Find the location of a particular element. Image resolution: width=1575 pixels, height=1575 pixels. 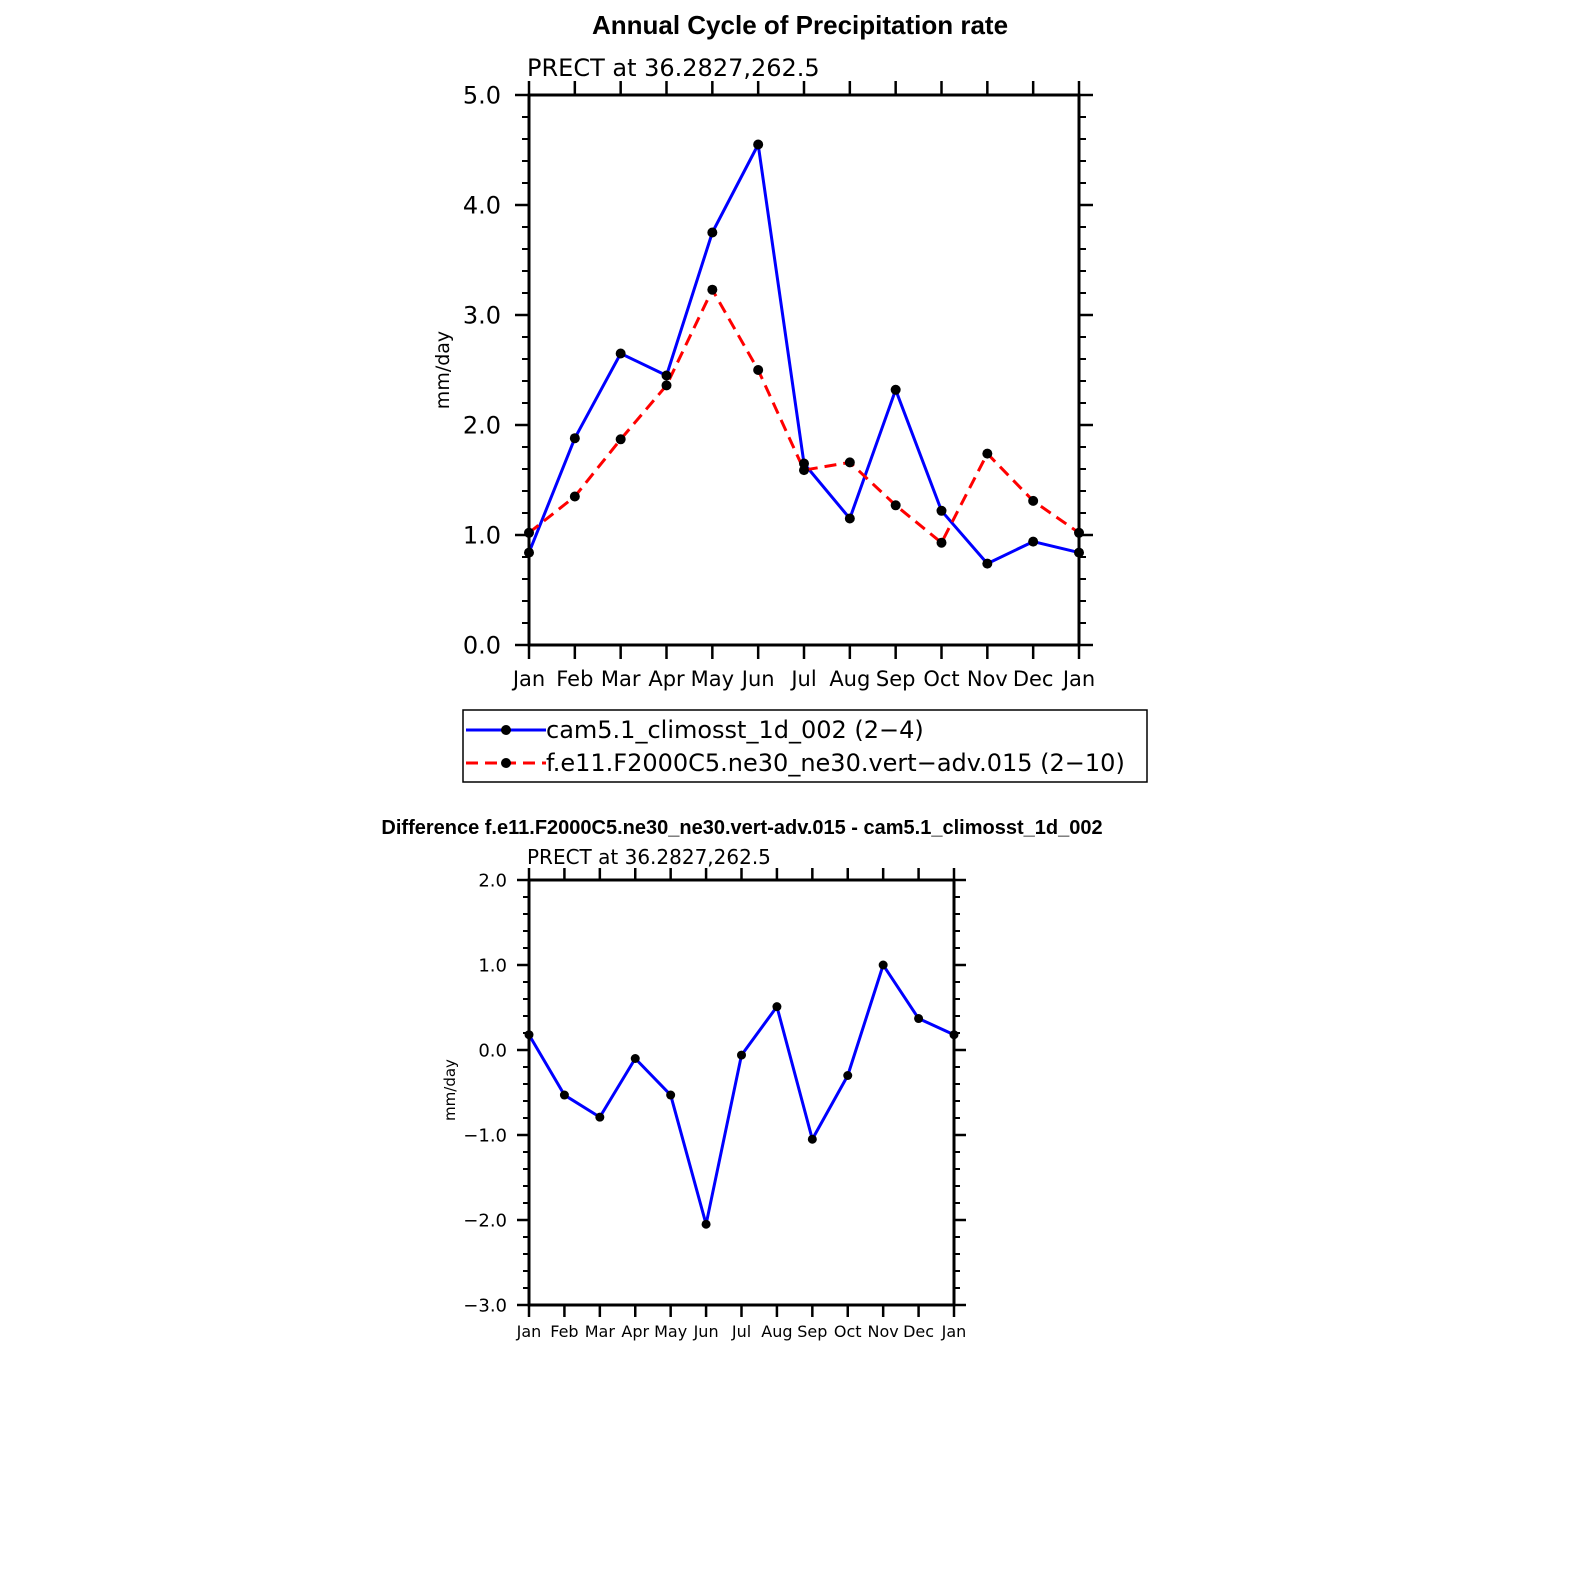

legend-entry-cam5: cam5.1_climosst_1d_002 (2−4) is located at coordinates (695, 730).